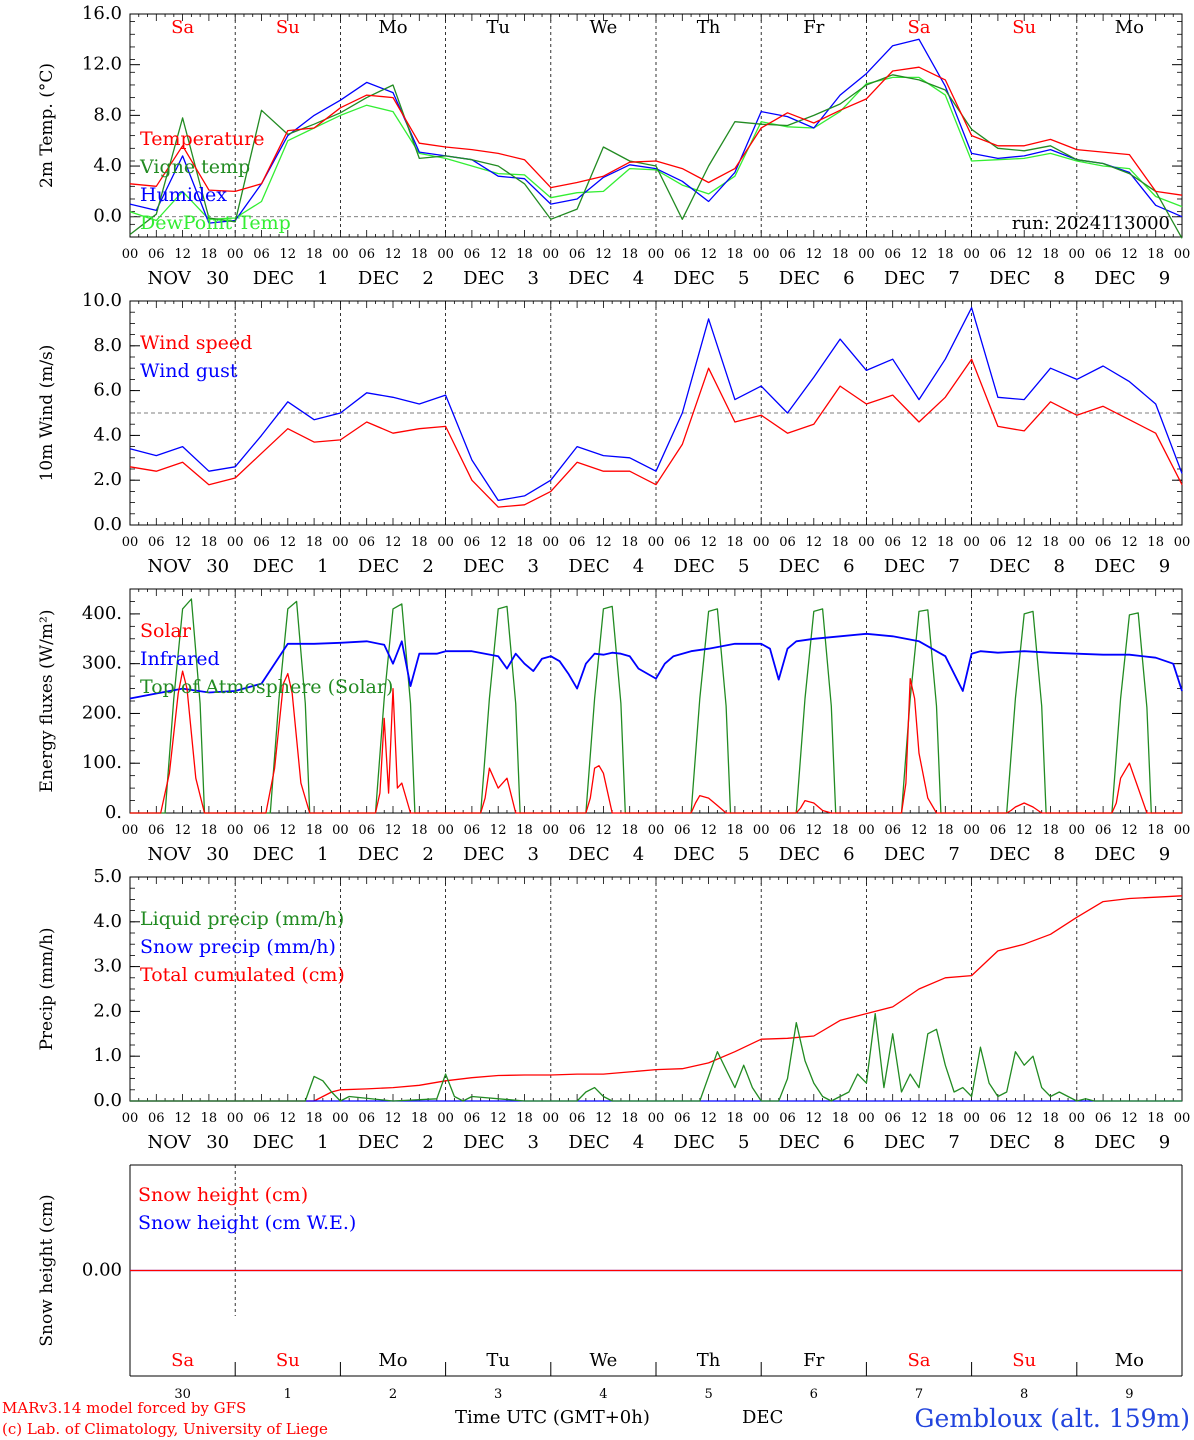 Image resolution: width=1194 pixels, height=1440 pixels. I want to click on x-day-number: 4, so click(603, 1394).